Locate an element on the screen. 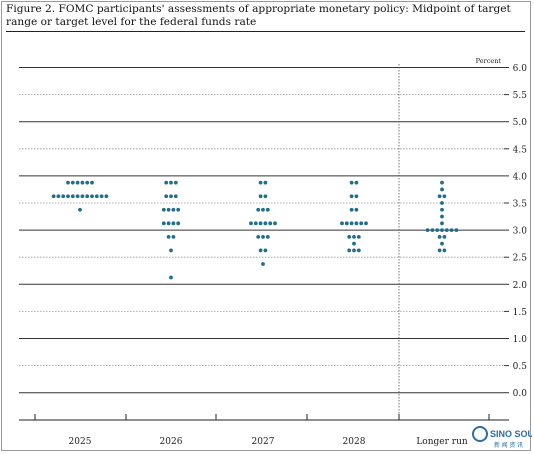  y-tick-label: 5.5 is located at coordinates (520, 96).